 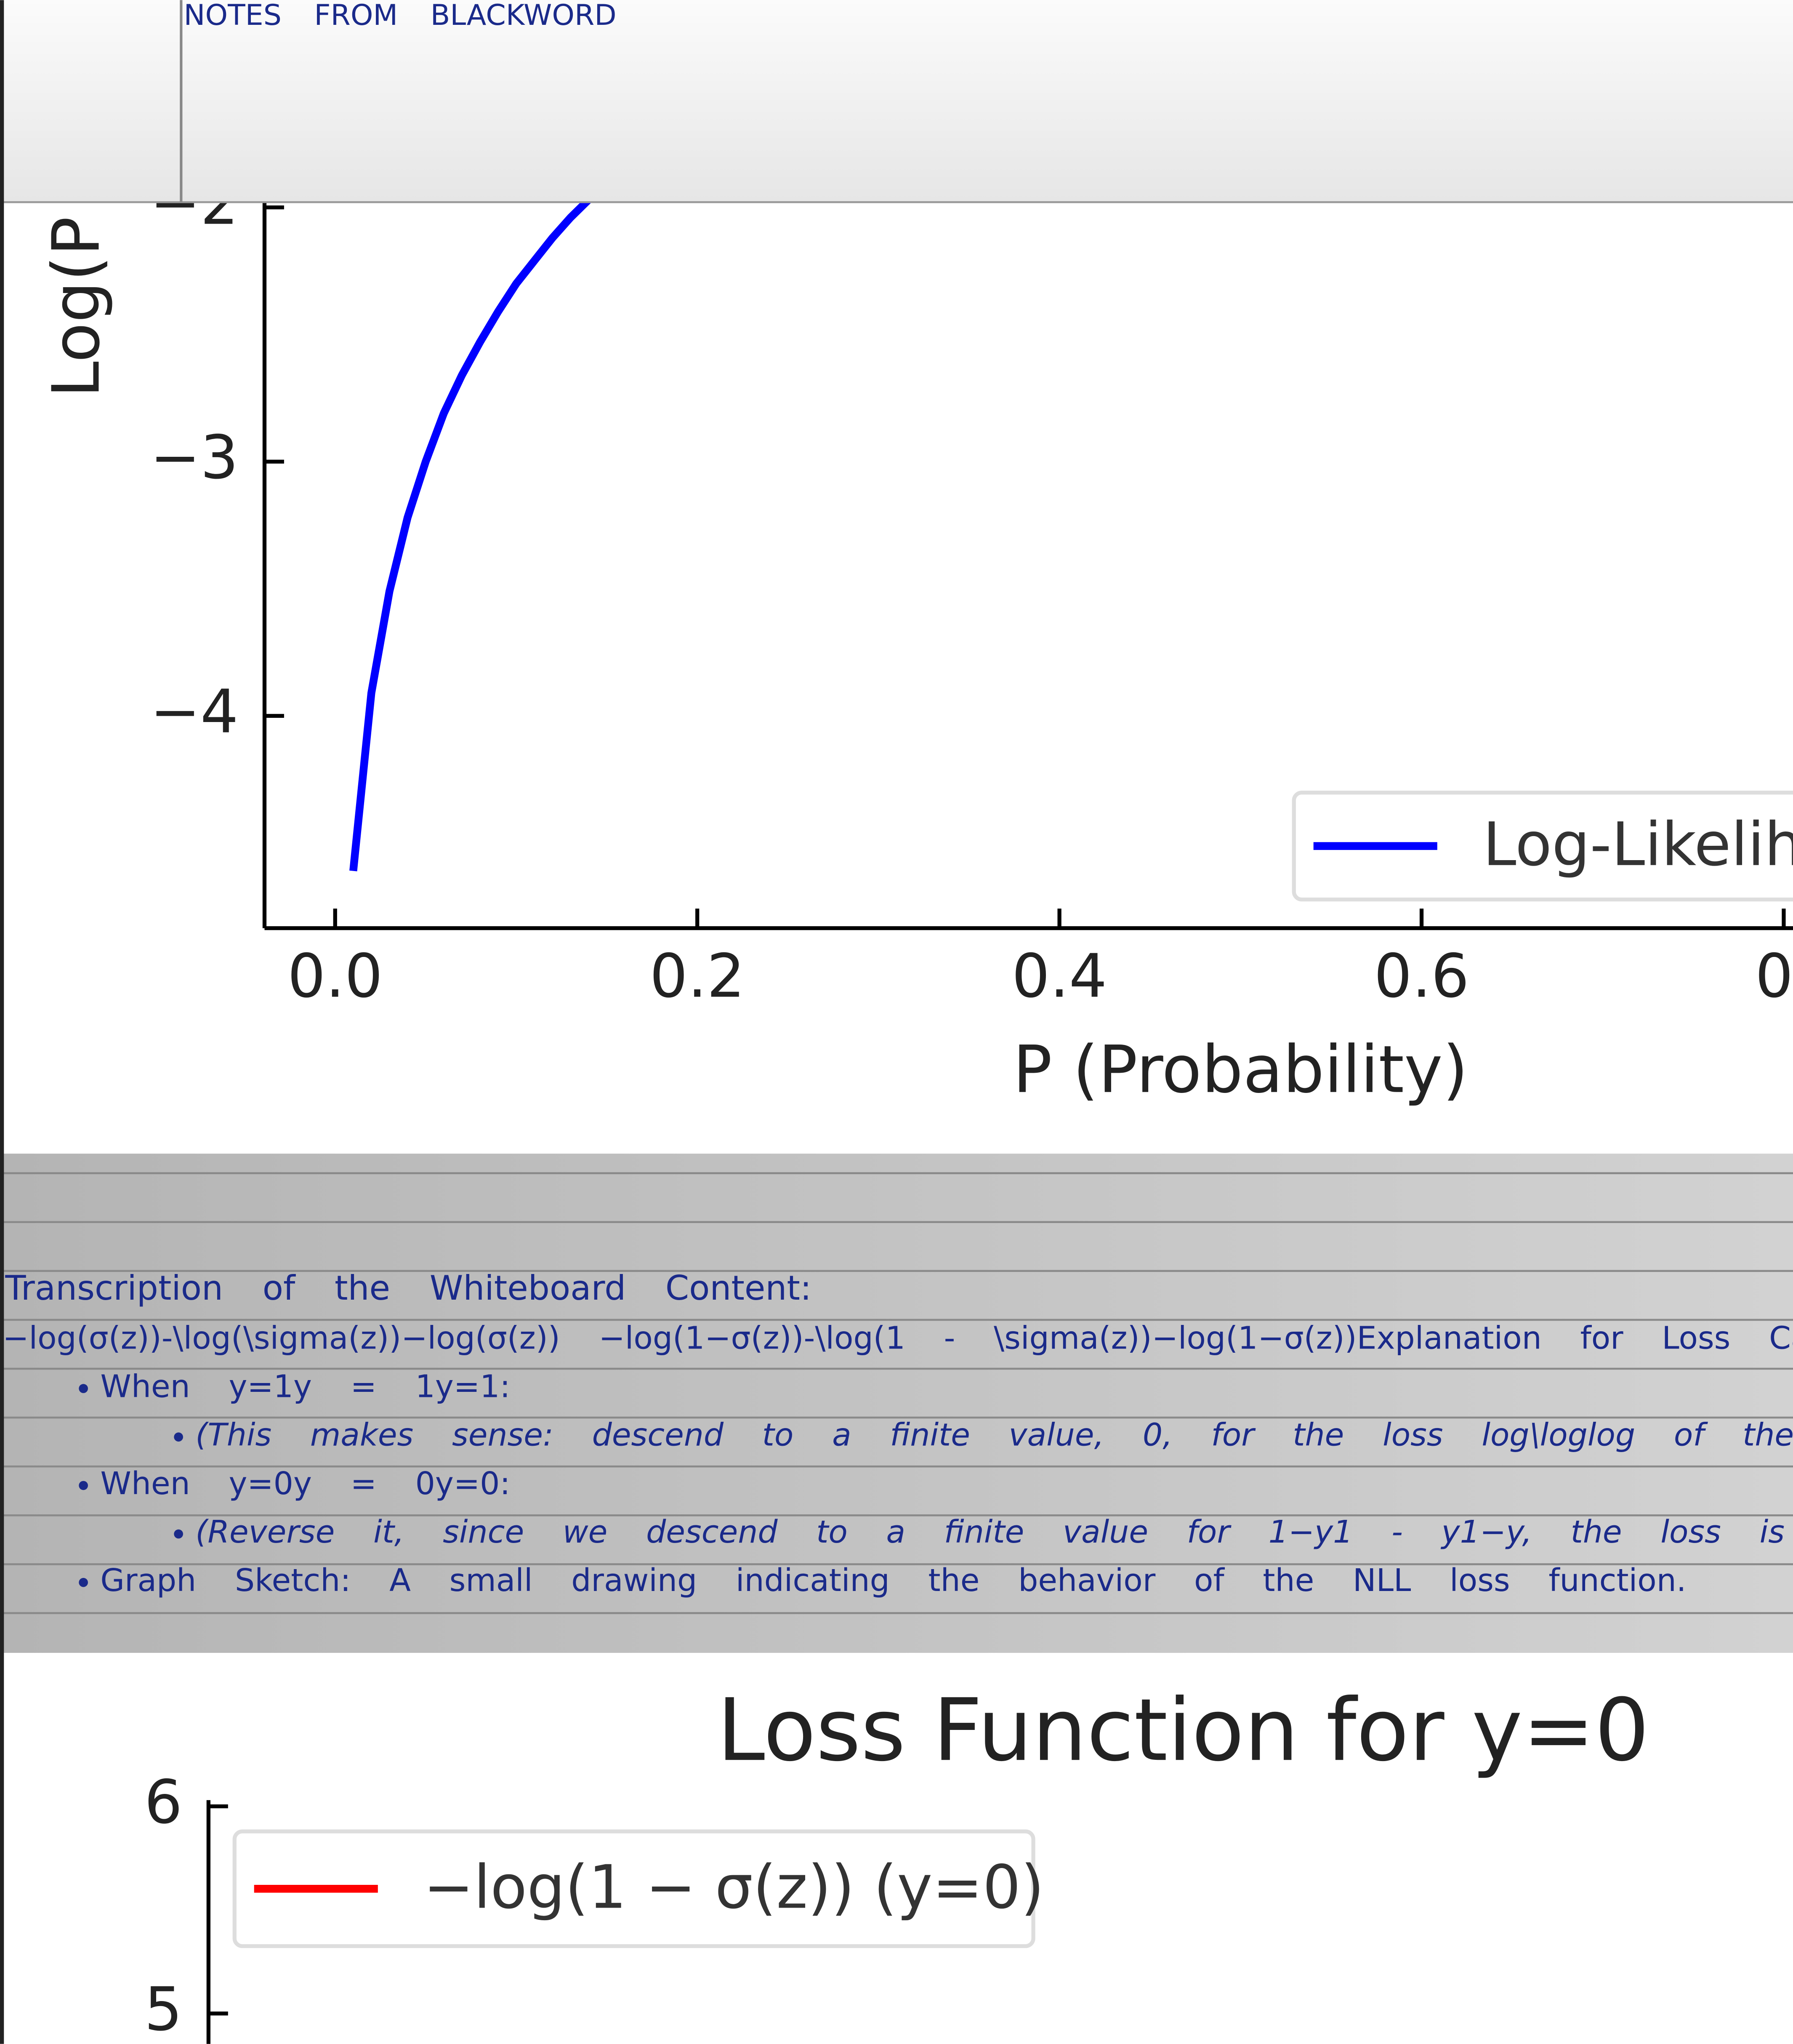 What do you see at coordinates (733, 1887) in the screenshot?
I see `legend-label: −log(1 − σ(z)) (y=0)` at bounding box center [733, 1887].